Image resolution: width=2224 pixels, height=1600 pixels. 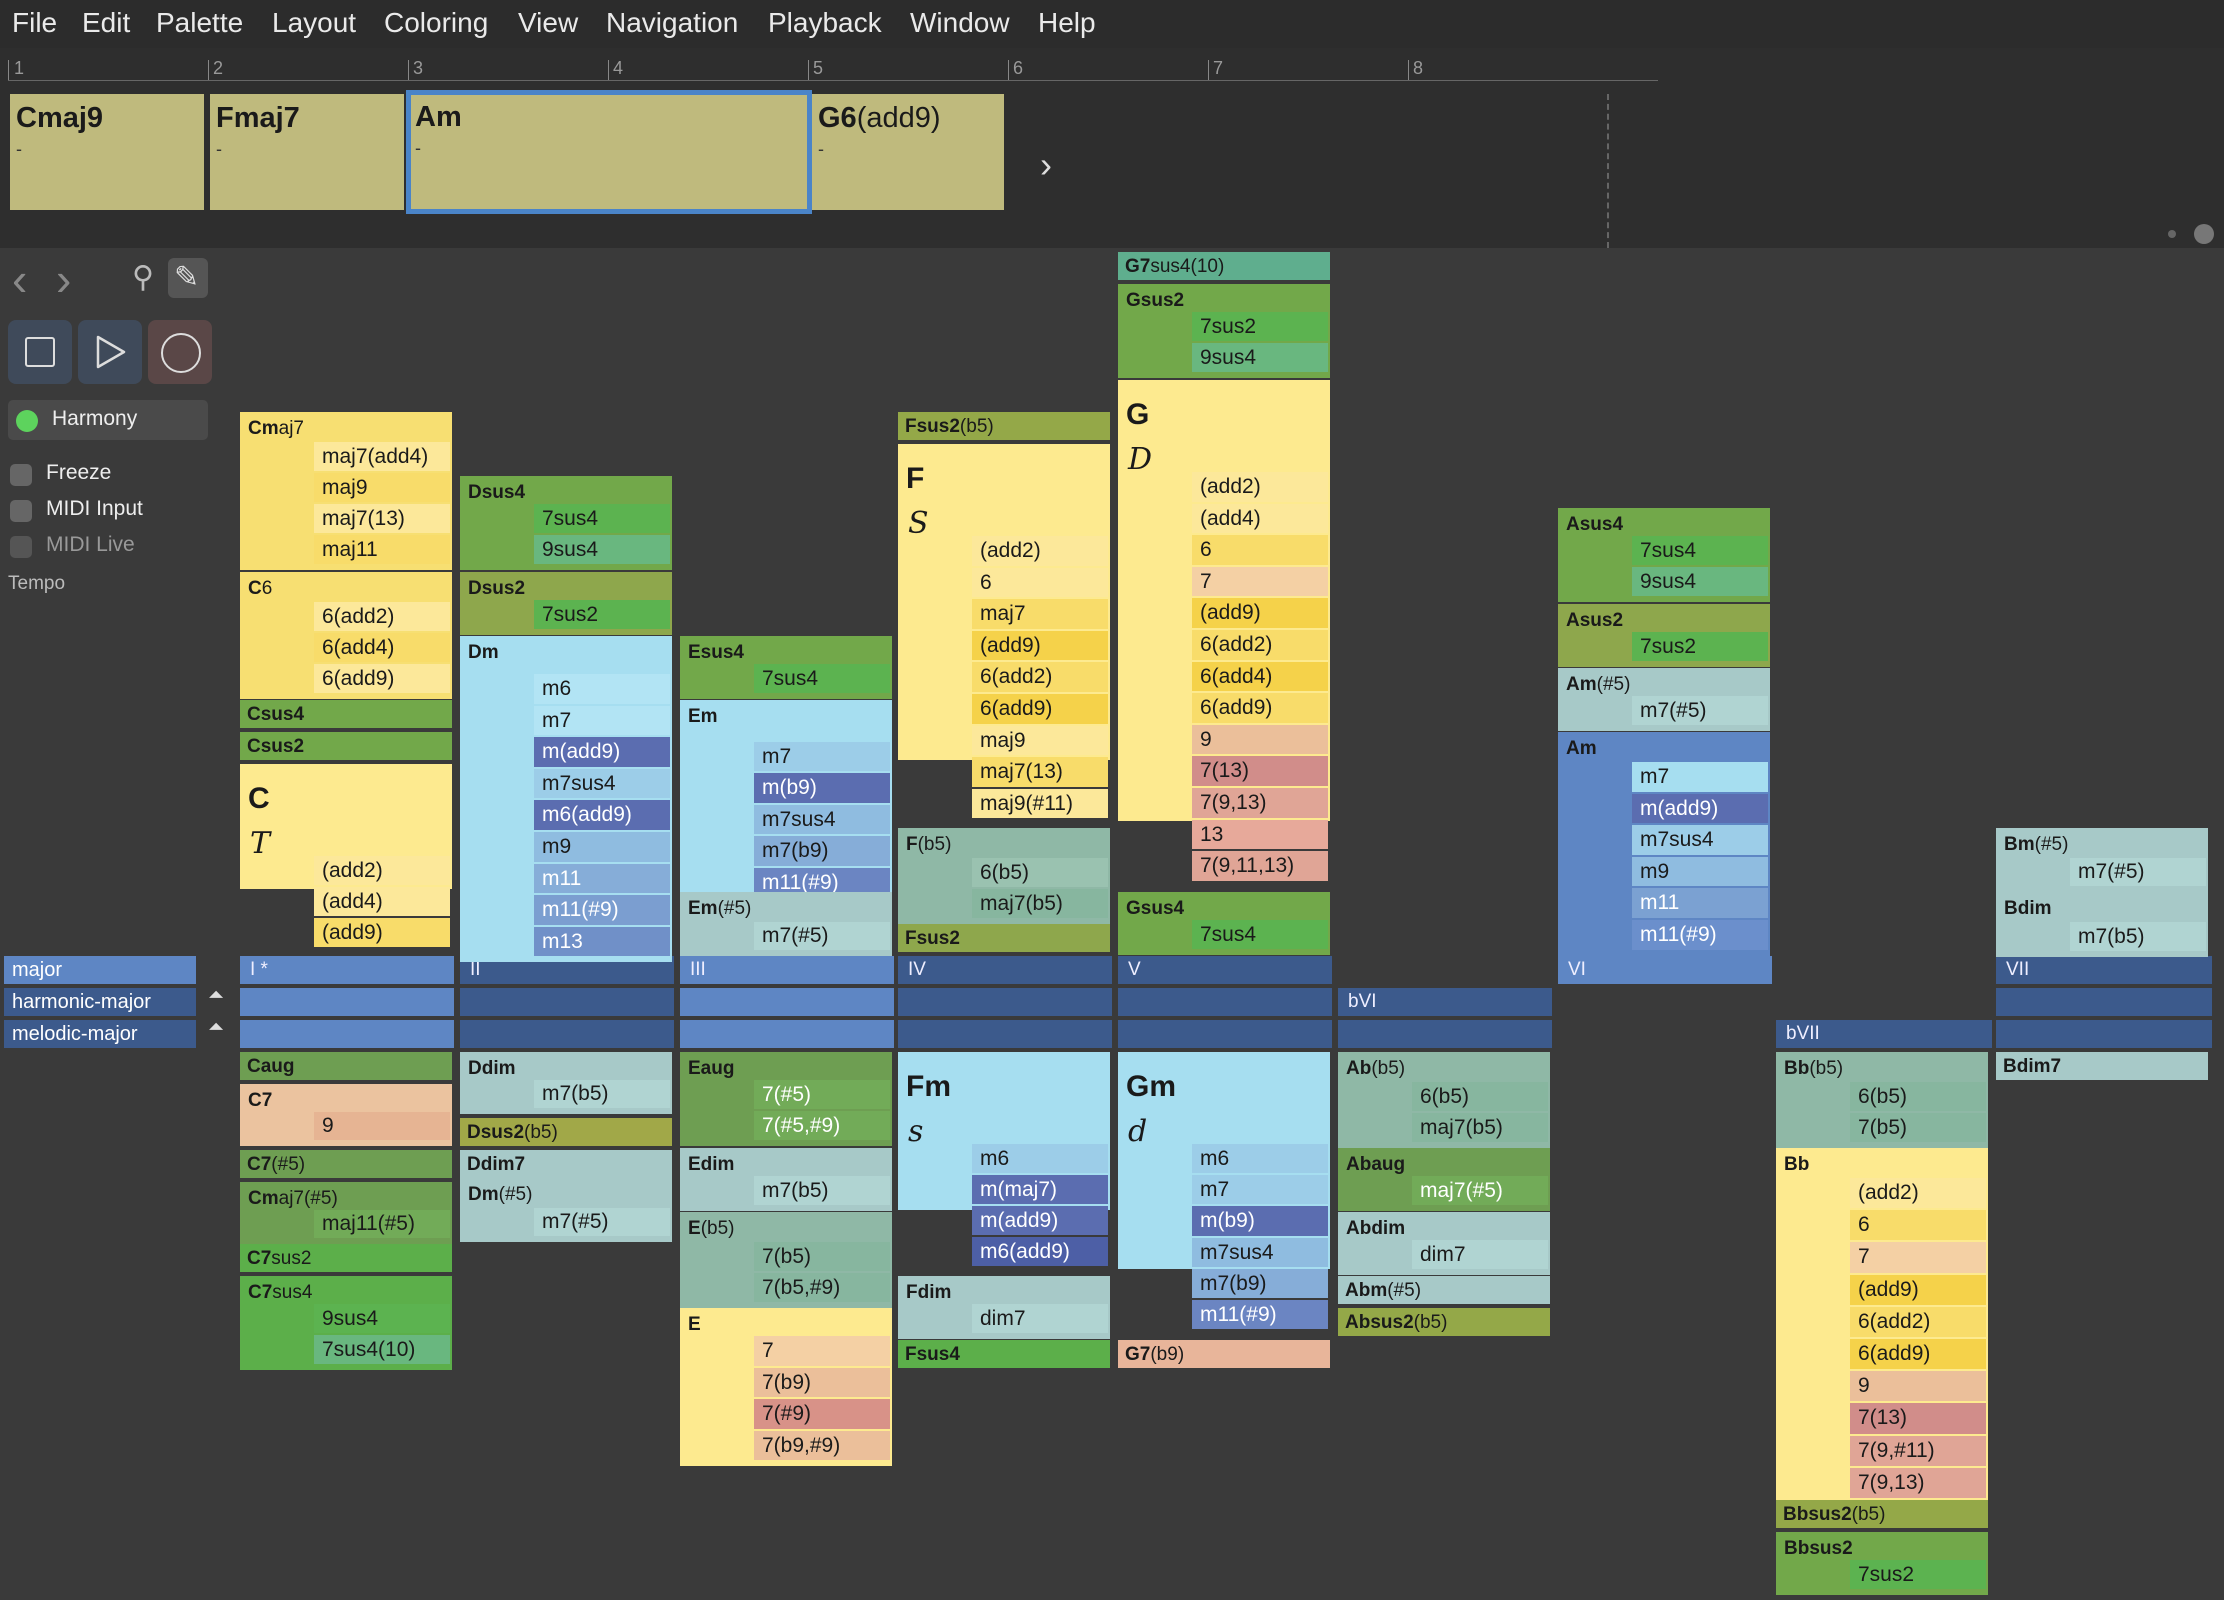 What do you see at coordinates (143, 277) in the screenshot?
I see `pin-icon: ⚲` at bounding box center [143, 277].